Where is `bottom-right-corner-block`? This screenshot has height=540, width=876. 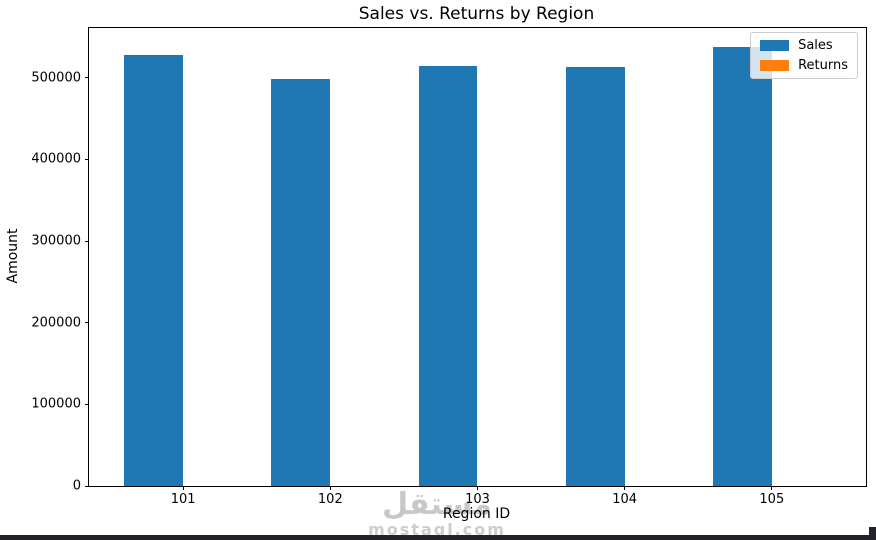 bottom-right-corner-block is located at coordinates (872, 533).